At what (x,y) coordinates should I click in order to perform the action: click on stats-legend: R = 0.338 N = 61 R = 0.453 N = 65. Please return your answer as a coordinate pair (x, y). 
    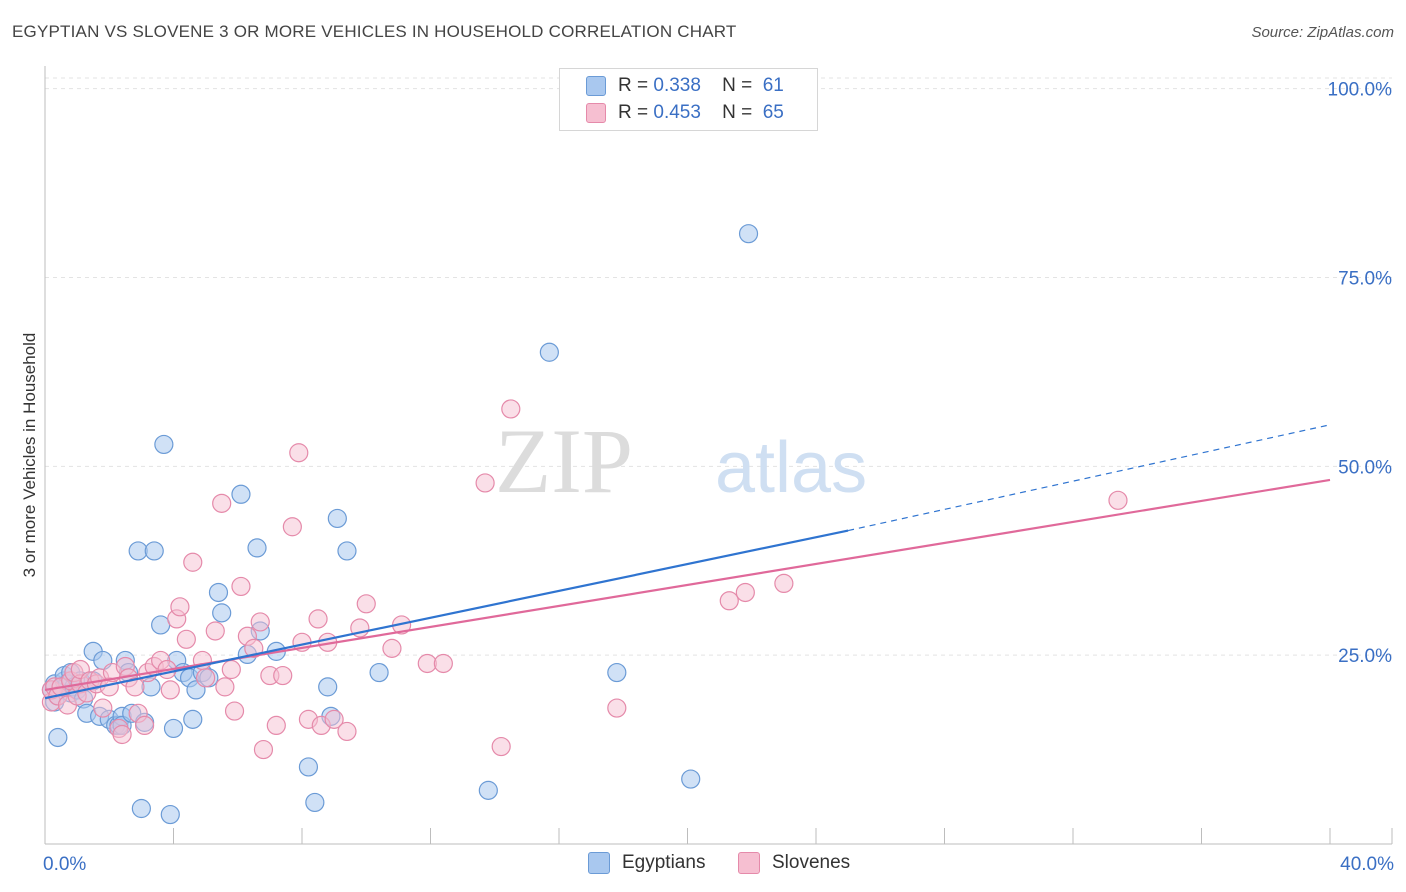
    Looking at the image, I should click on (688, 99).